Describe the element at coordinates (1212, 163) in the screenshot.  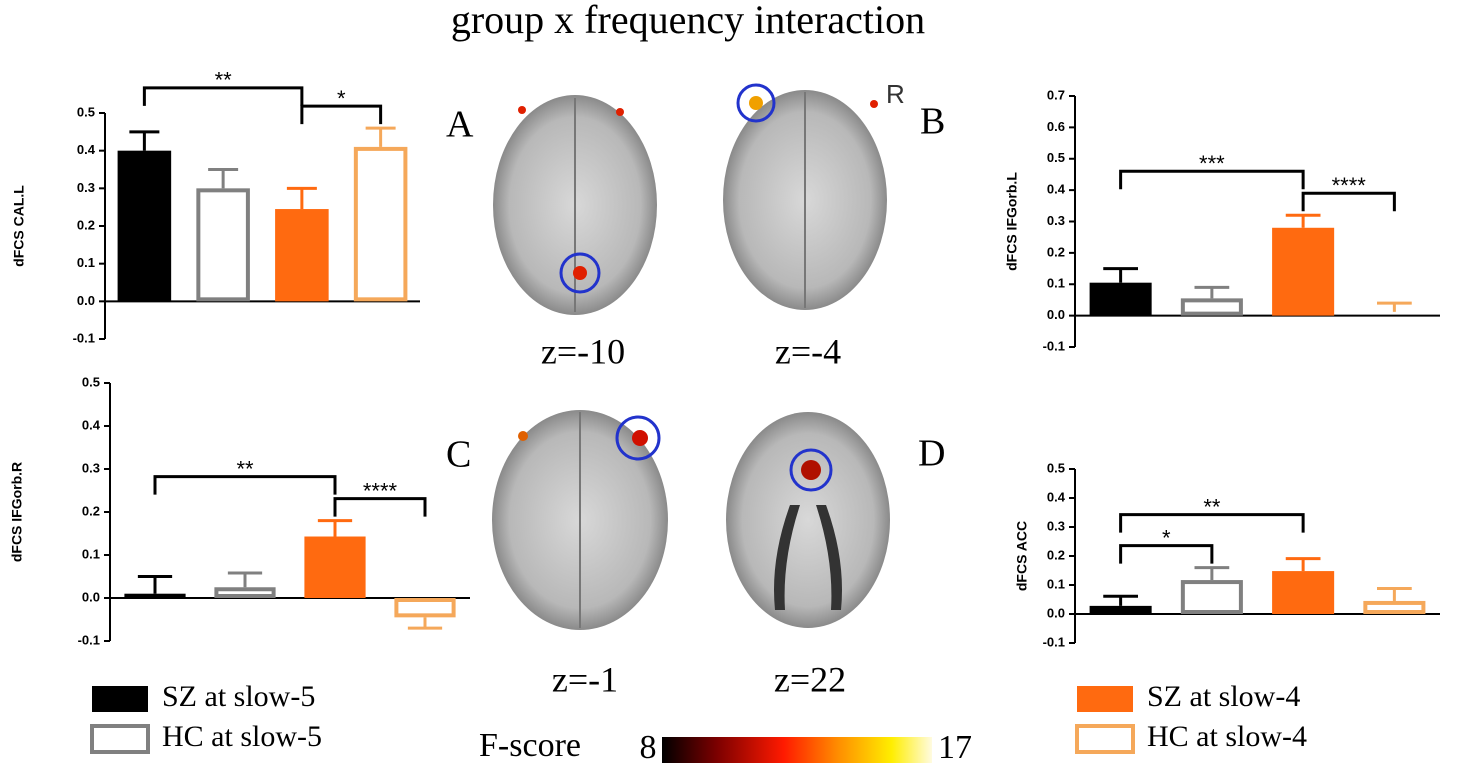
I see `significance-label: ***` at that location.